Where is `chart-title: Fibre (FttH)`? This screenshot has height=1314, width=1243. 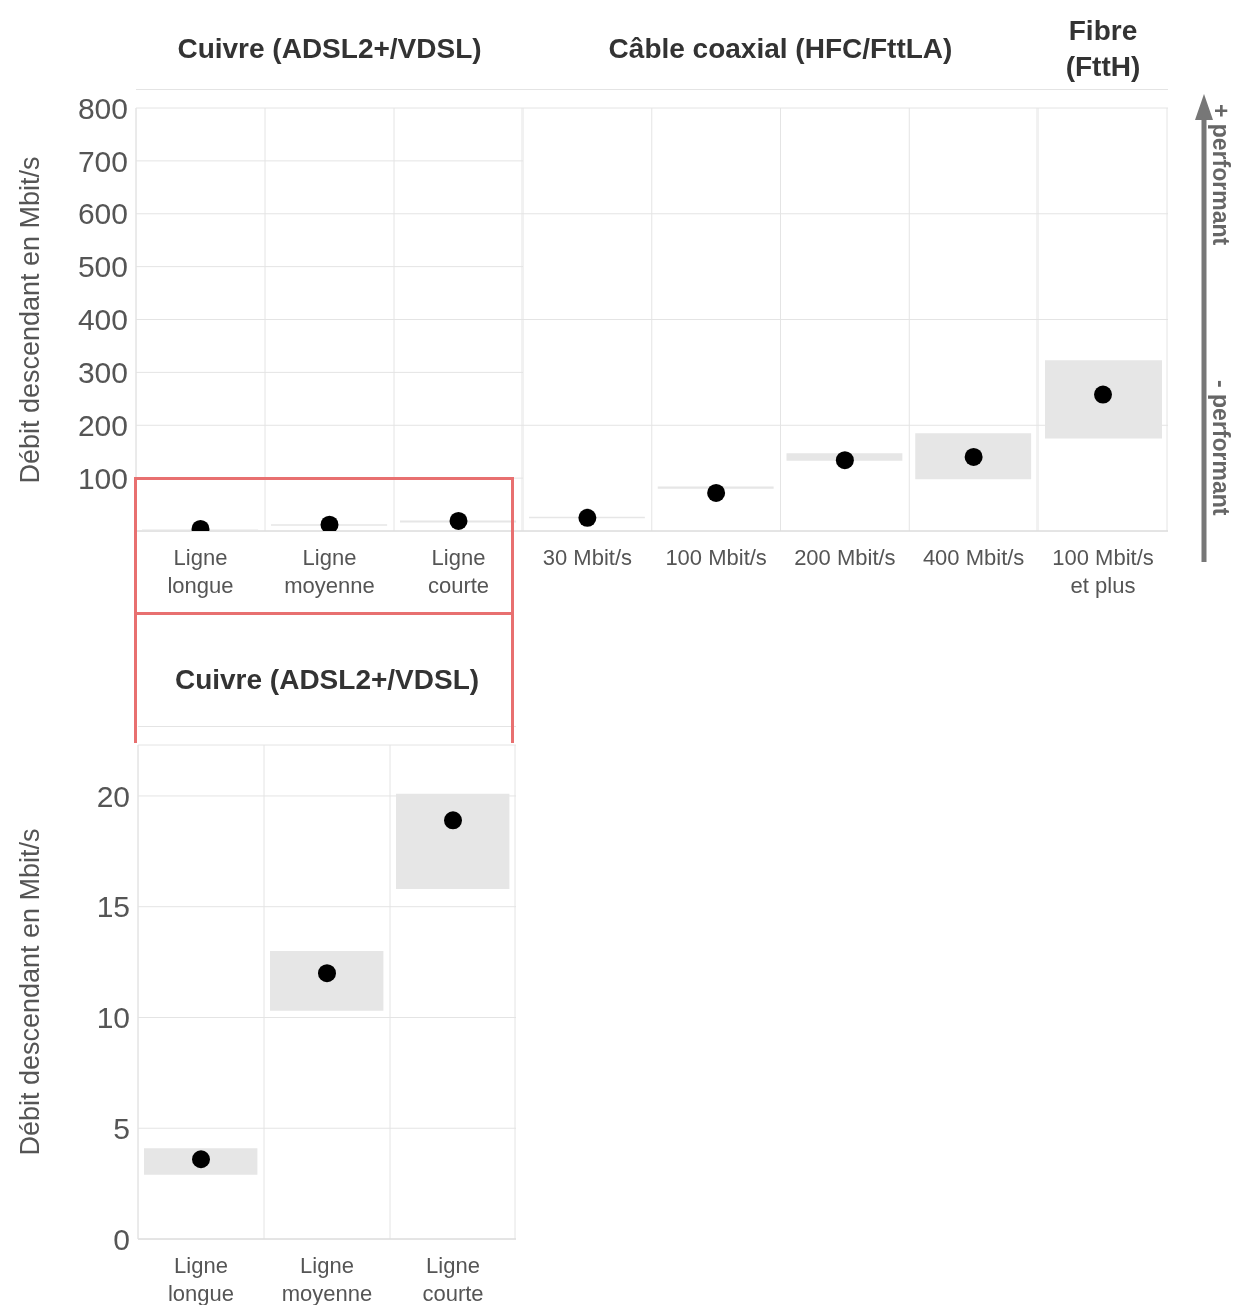 chart-title: Fibre (FttH) is located at coordinates (1103, 48).